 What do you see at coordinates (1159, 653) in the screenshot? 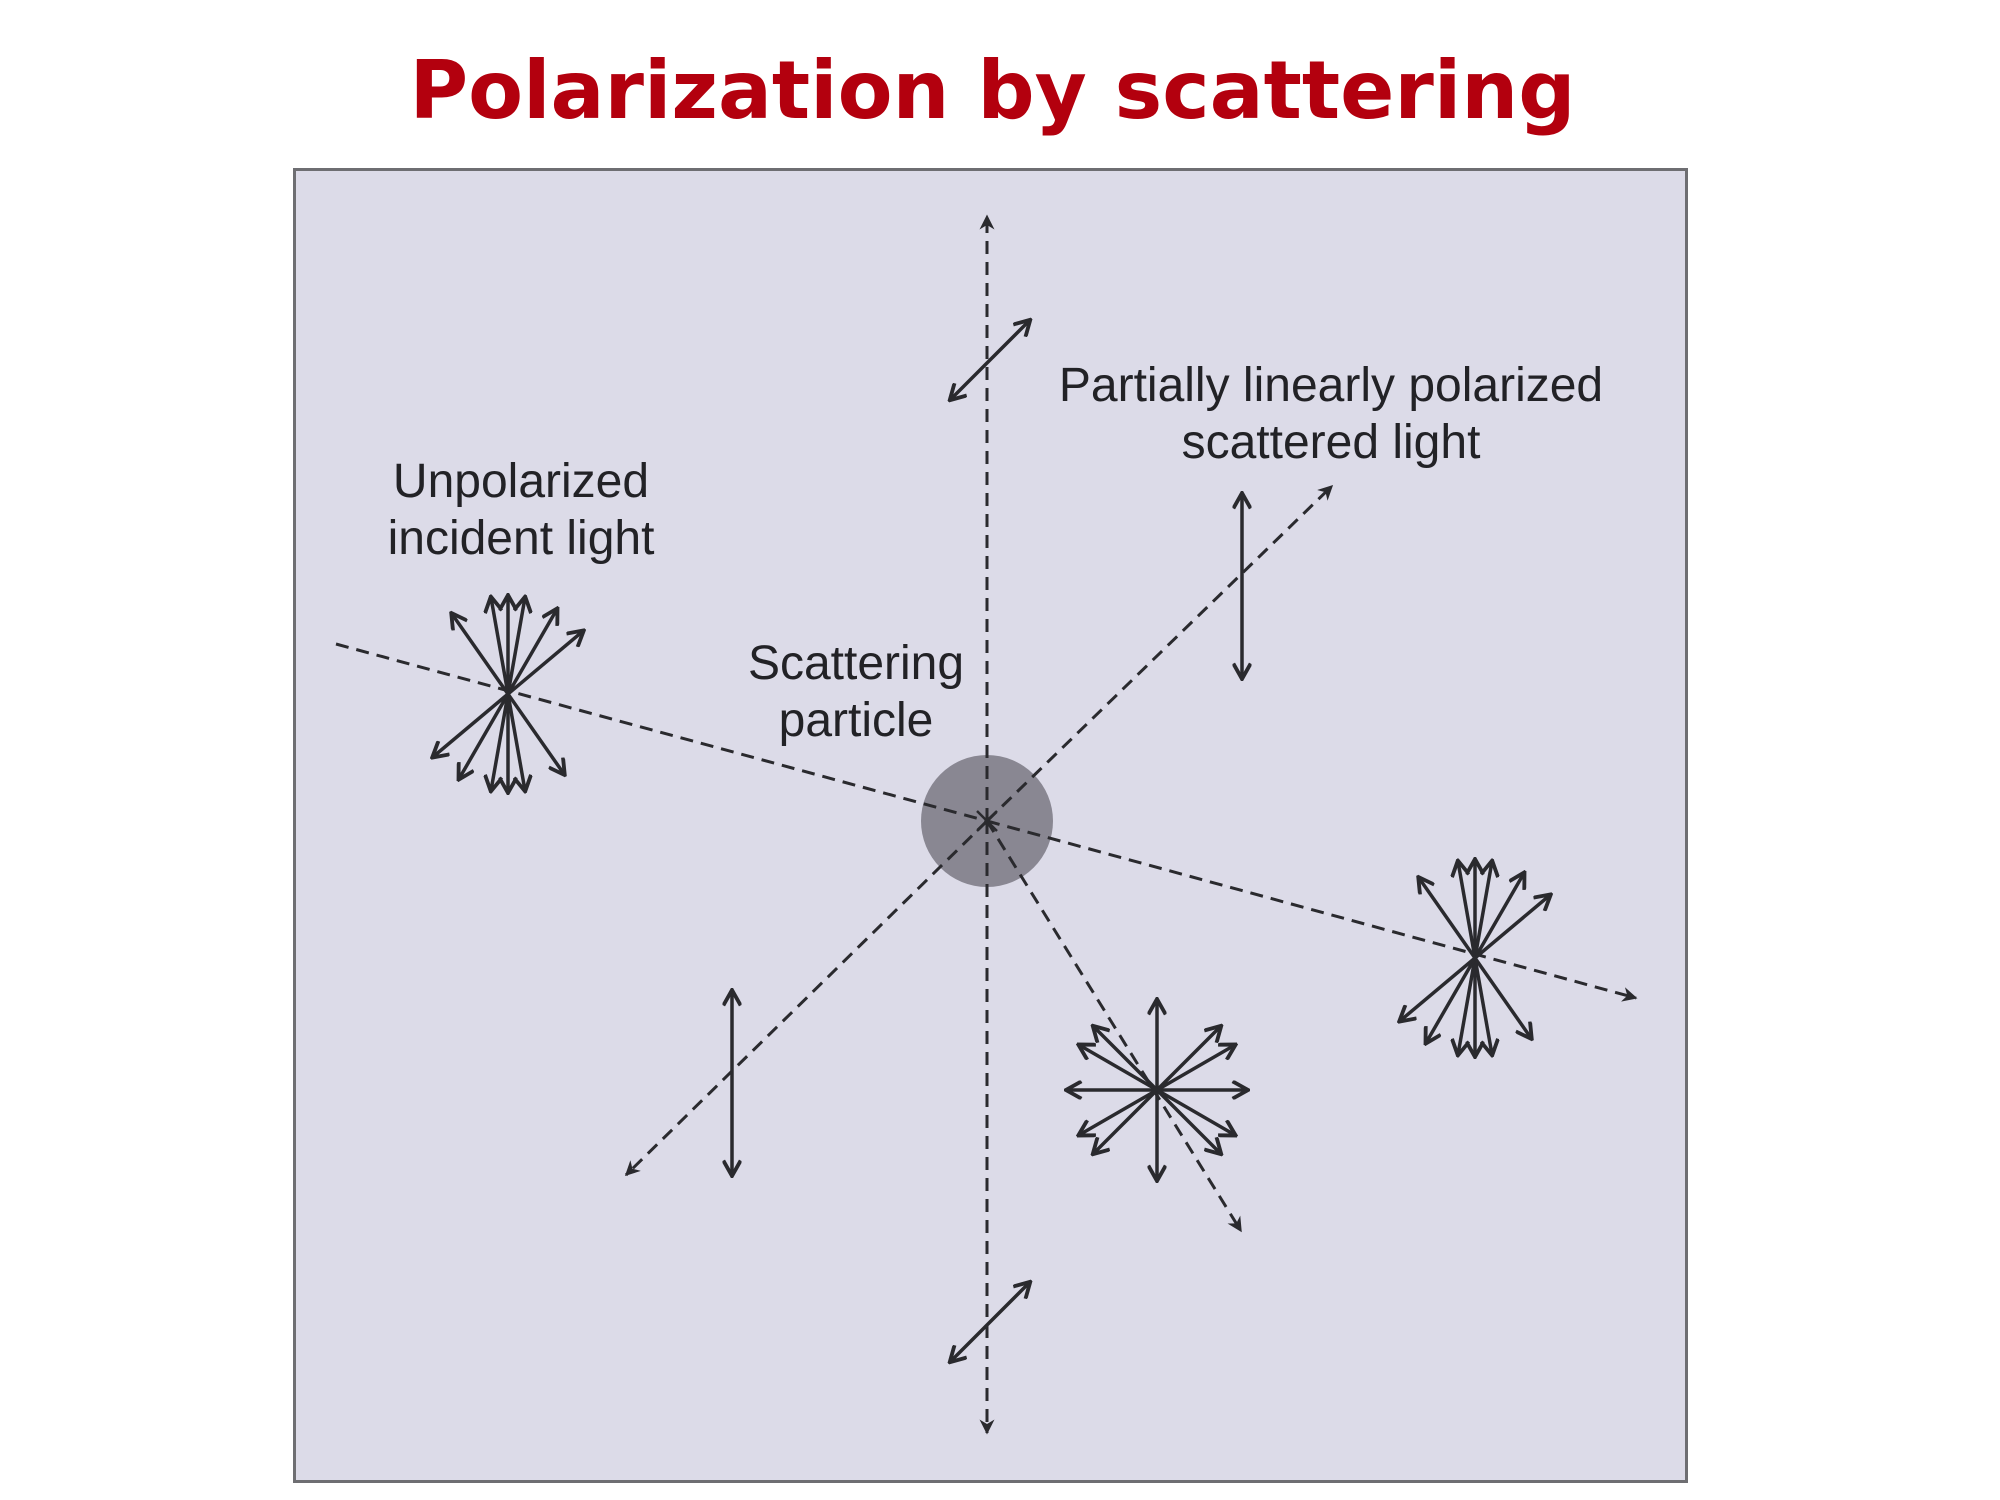
I see `upper-right-ray` at bounding box center [1159, 653].